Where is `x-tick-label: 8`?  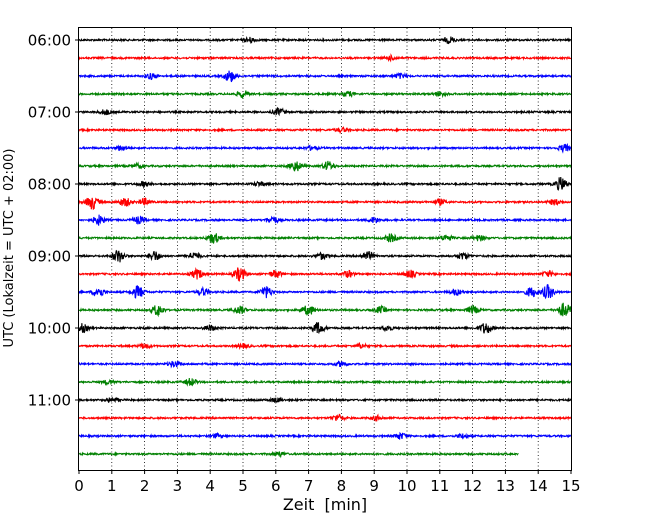 x-tick-label: 8 is located at coordinates (342, 486).